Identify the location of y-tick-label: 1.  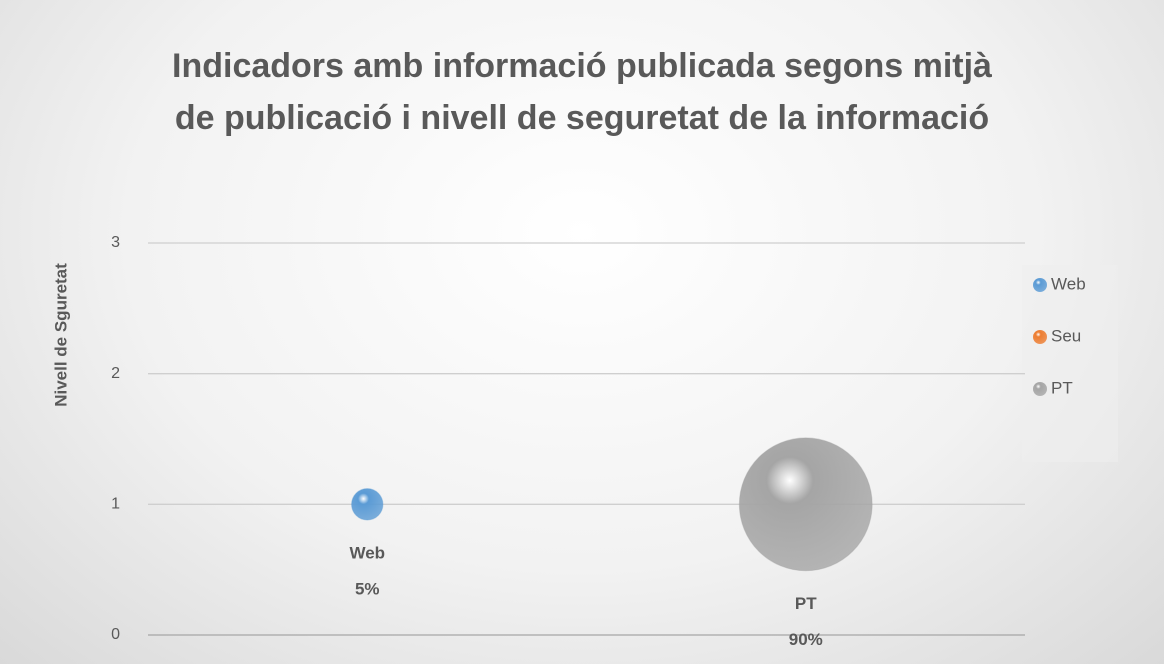
(115, 504).